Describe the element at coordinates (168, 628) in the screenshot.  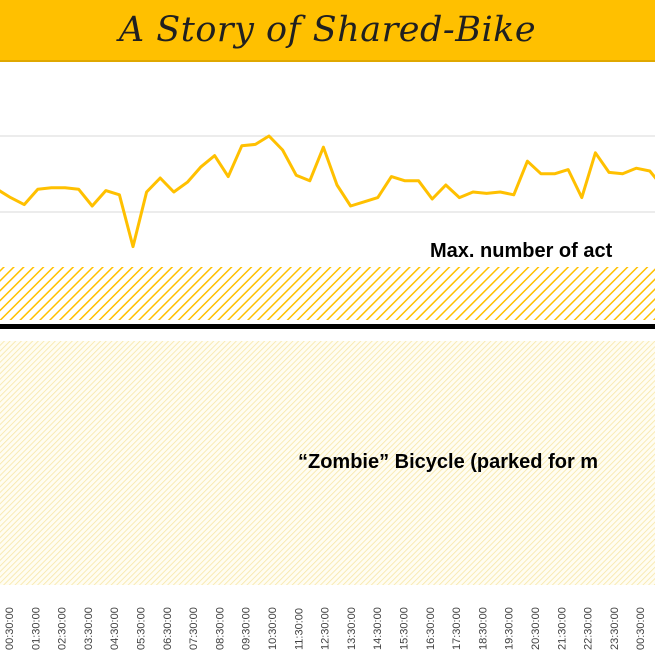
I see `x-tick-label: 06:30:00` at that location.